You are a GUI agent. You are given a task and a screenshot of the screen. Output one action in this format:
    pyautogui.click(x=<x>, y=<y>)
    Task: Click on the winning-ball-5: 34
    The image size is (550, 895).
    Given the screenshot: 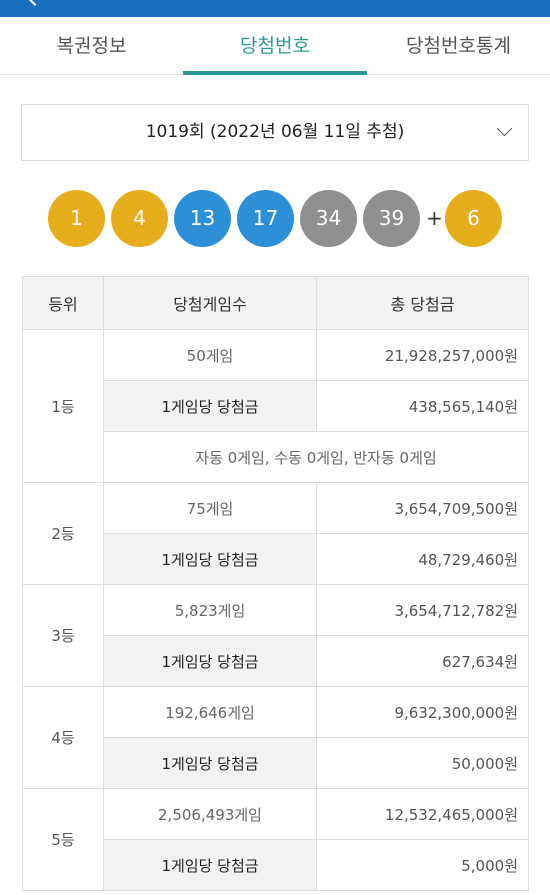 What is the action you would take?
    pyautogui.click(x=328, y=218)
    